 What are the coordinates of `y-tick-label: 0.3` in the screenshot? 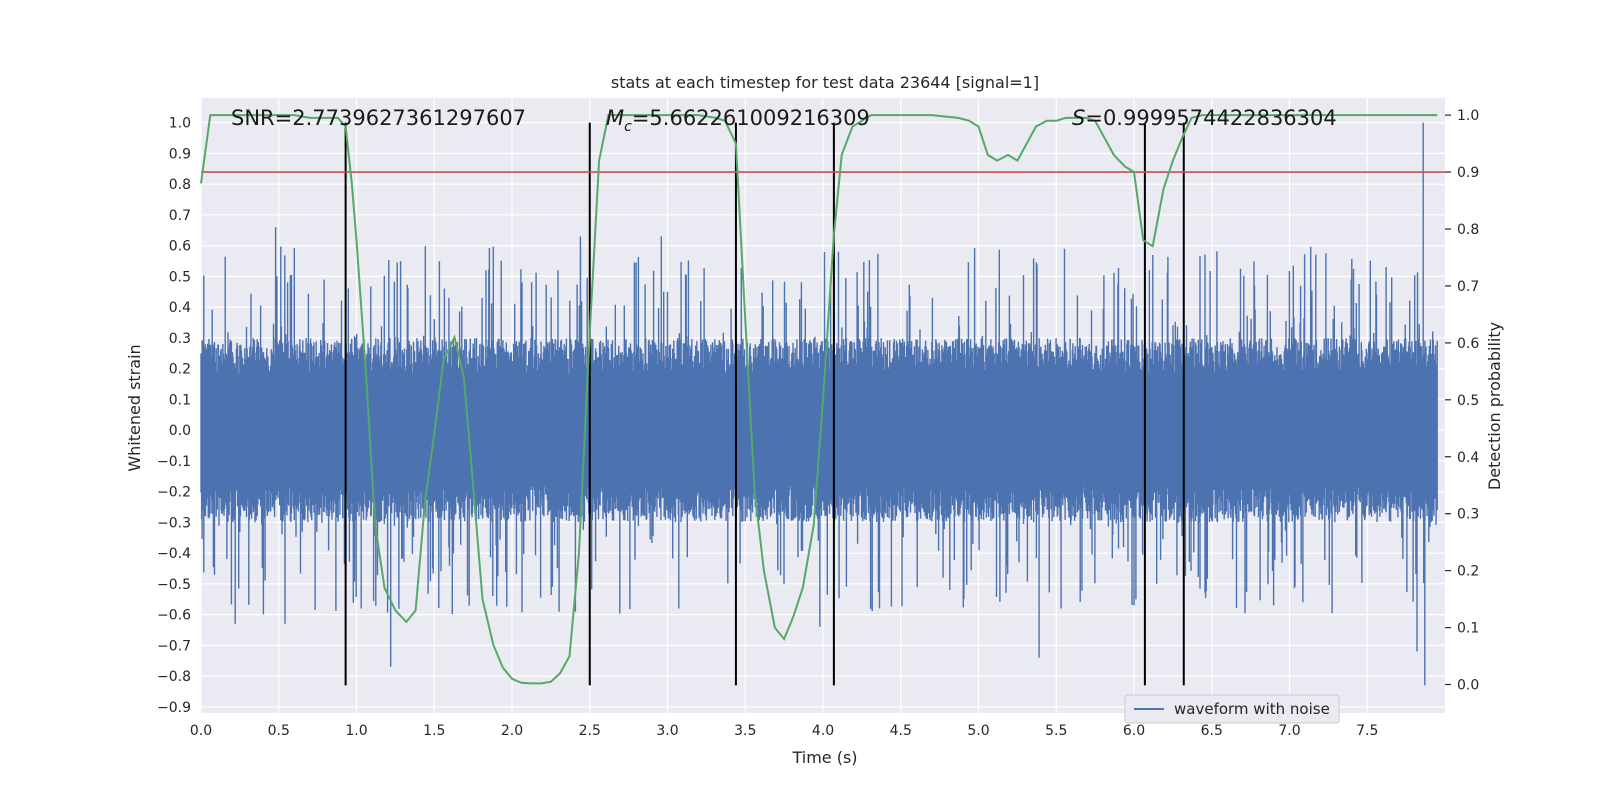 It's located at (180, 339).